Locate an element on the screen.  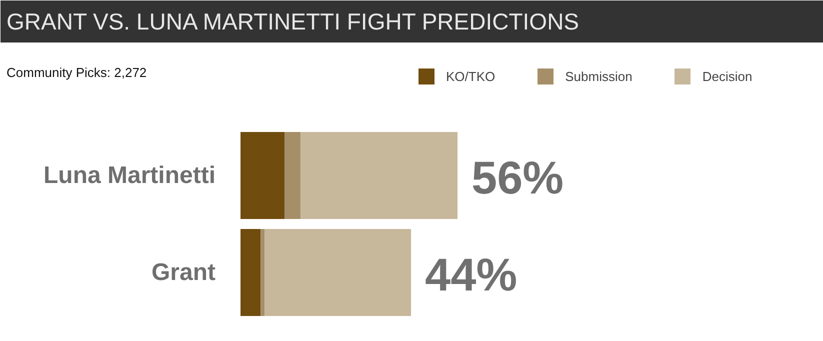
annotation: 44% is located at coordinates (471, 274).